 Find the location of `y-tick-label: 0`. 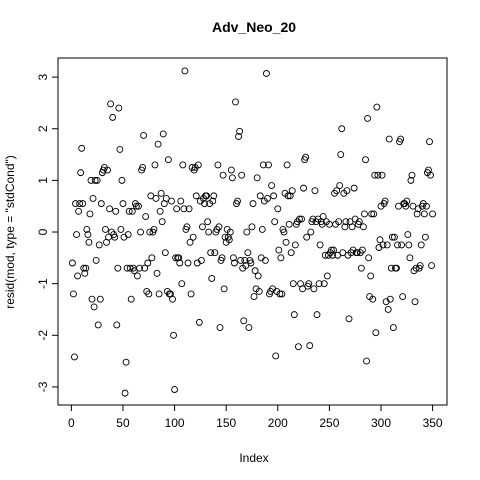

y-tick-label: 0 is located at coordinates (43, 231).